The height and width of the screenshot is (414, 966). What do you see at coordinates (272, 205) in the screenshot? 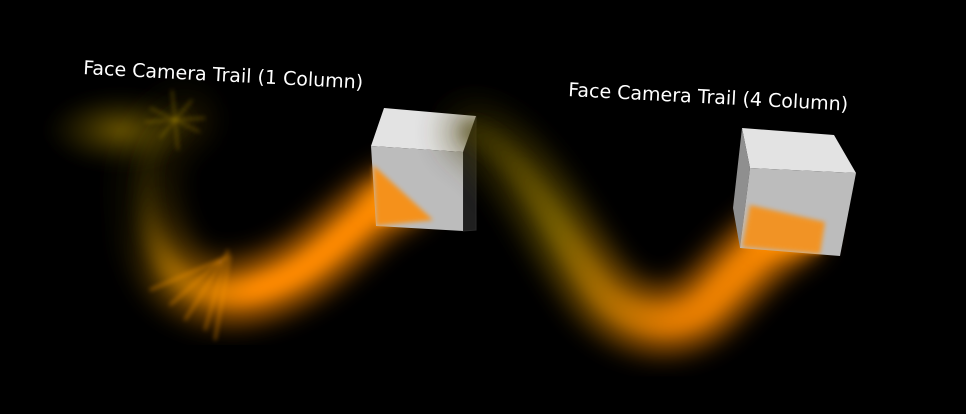
I see `left-trail-core` at bounding box center [272, 205].